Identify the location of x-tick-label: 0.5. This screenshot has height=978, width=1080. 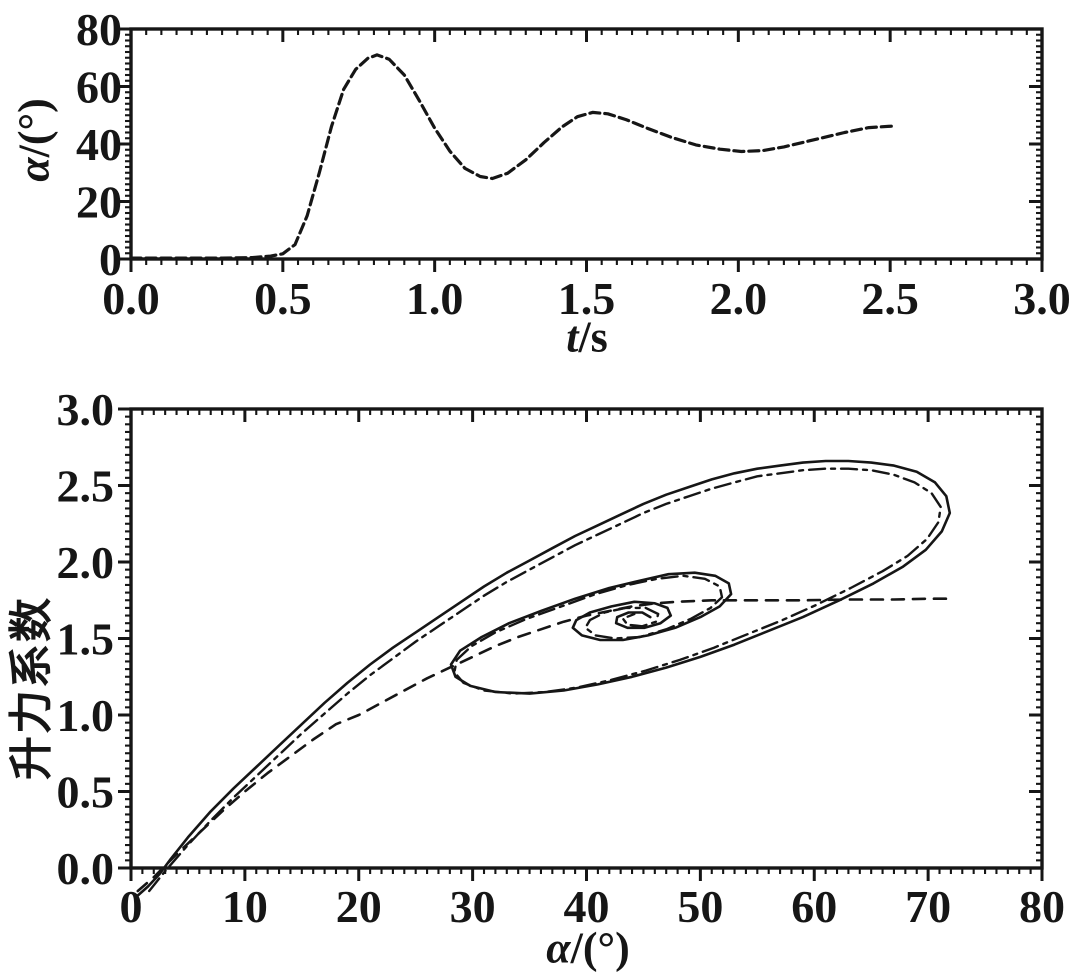
(283, 298).